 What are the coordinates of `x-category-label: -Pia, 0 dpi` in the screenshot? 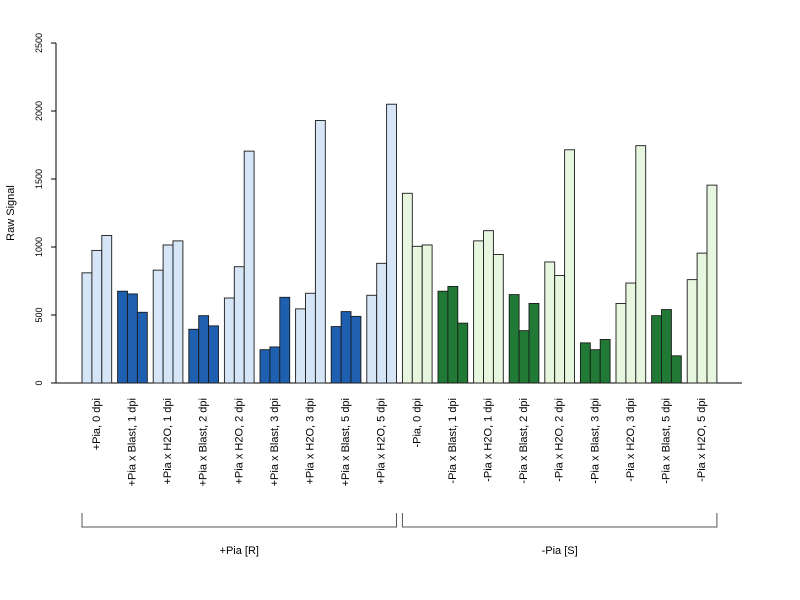 It's located at (417, 423).